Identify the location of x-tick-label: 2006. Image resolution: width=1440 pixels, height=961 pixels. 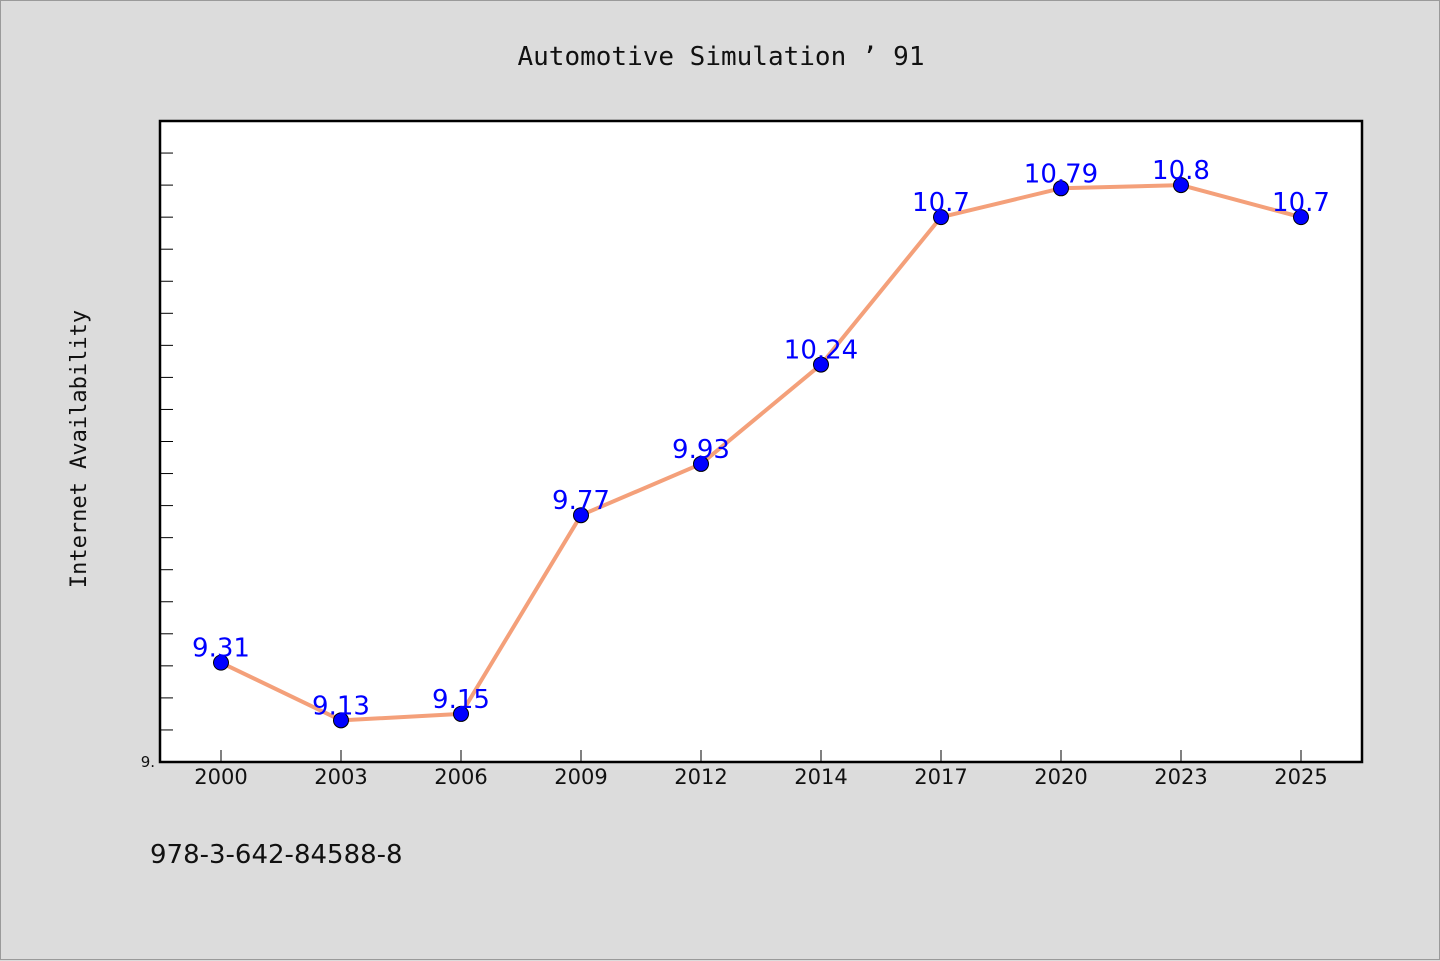
(460, 777).